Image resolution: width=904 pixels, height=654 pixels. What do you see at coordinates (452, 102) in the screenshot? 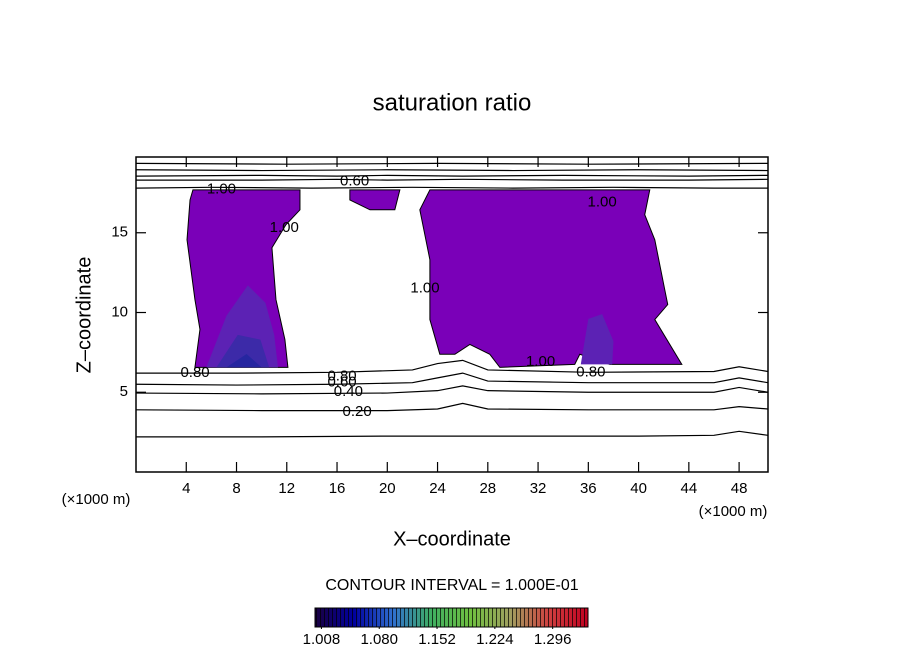
I see `chart-title: saturation ratio` at bounding box center [452, 102].